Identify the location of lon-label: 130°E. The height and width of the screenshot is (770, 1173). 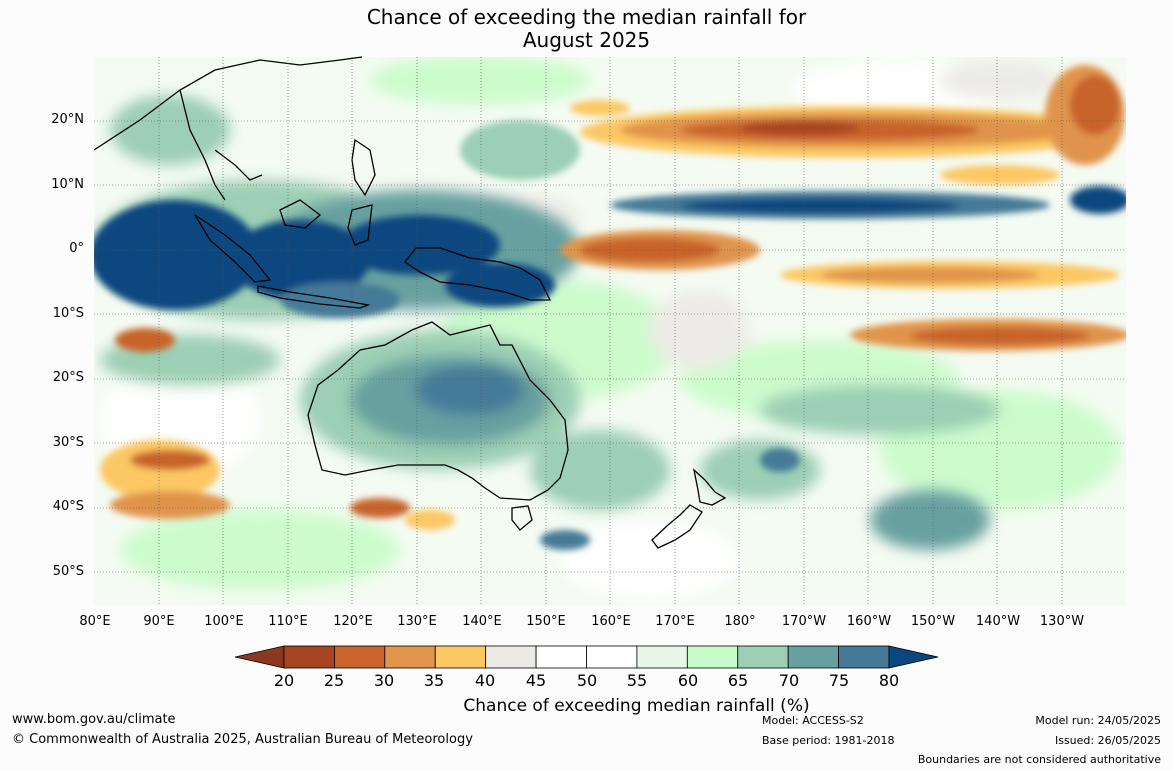
(417, 621).